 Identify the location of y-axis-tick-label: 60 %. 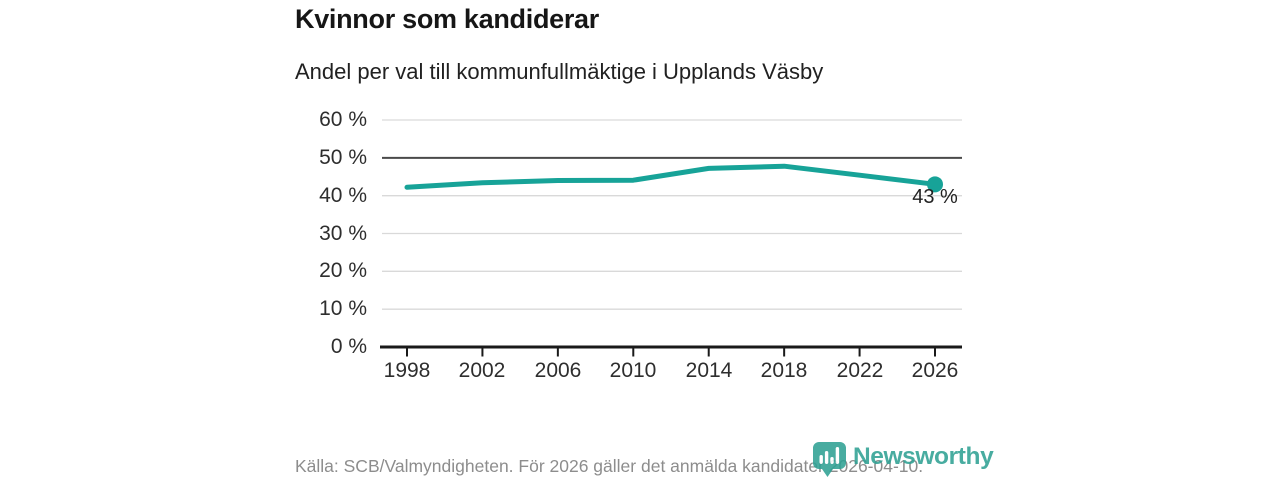
(343, 119).